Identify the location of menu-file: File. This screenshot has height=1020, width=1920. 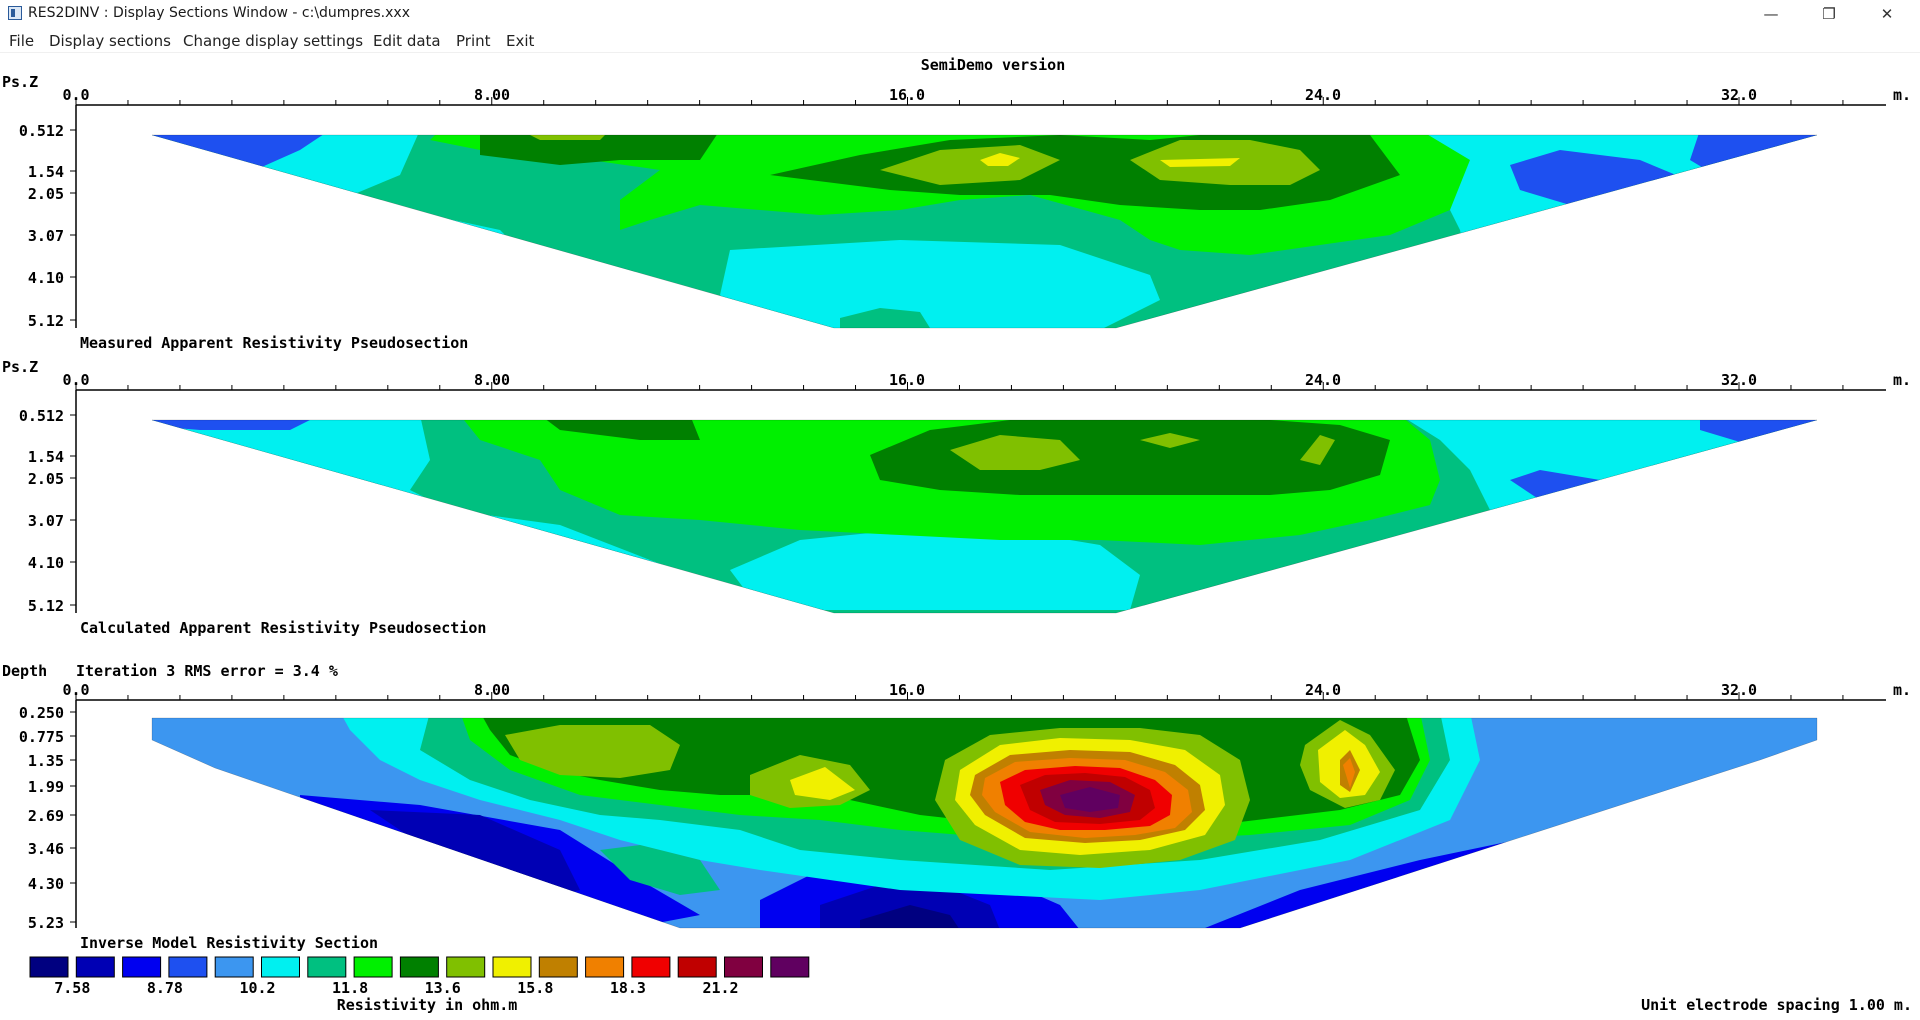
(22, 41).